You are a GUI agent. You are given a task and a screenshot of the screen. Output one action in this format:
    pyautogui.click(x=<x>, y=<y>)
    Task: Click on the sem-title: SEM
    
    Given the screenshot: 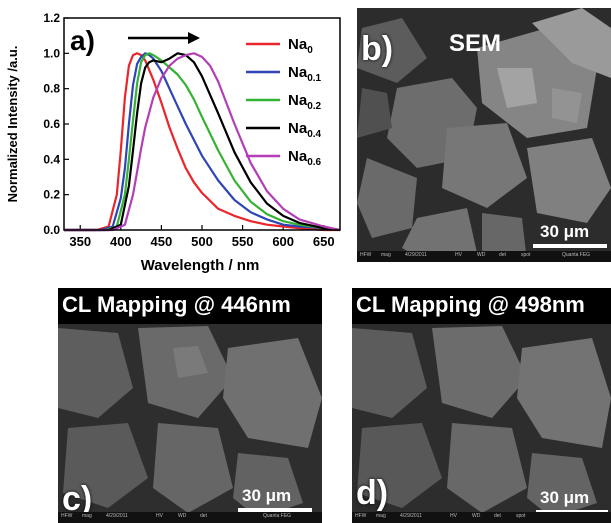 What is the action you would take?
    pyautogui.click(x=475, y=43)
    